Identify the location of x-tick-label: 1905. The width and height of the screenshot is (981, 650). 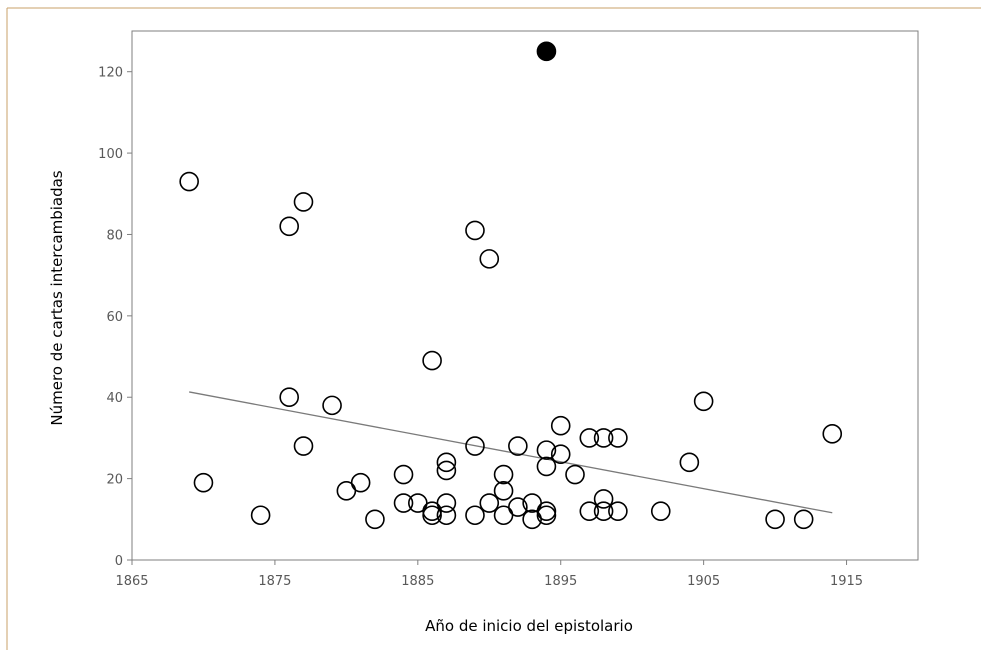
(703, 581).